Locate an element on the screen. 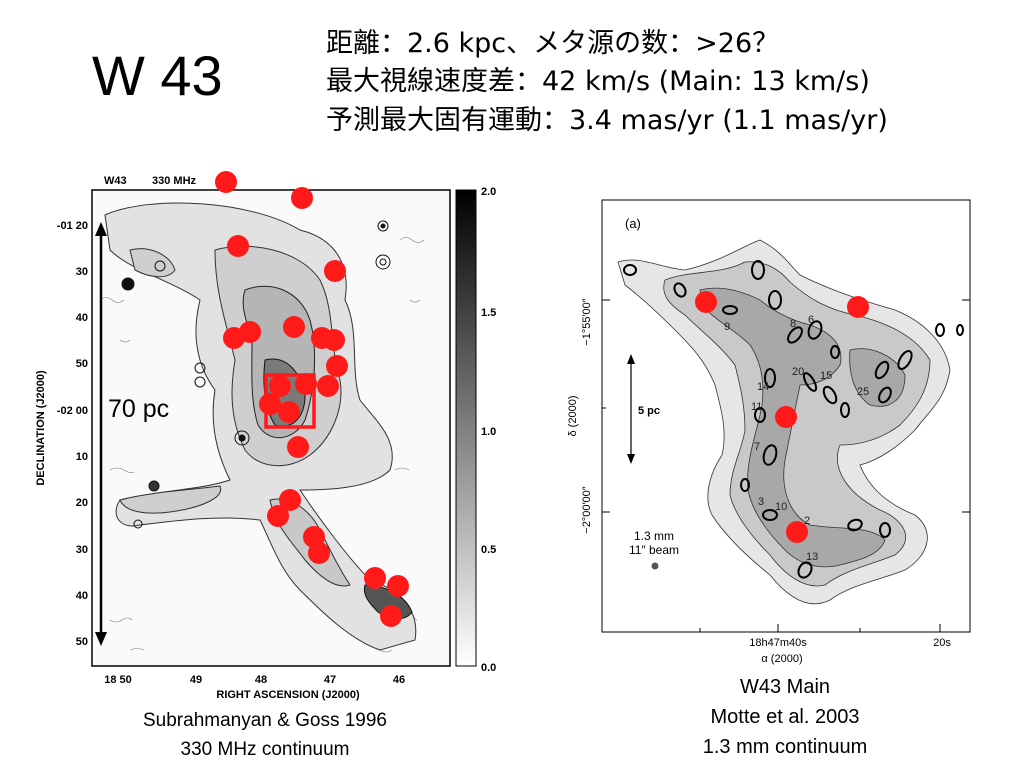 The width and height of the screenshot is (1024, 768). colorbar-tick: 0.5 is located at coordinates (488, 550).